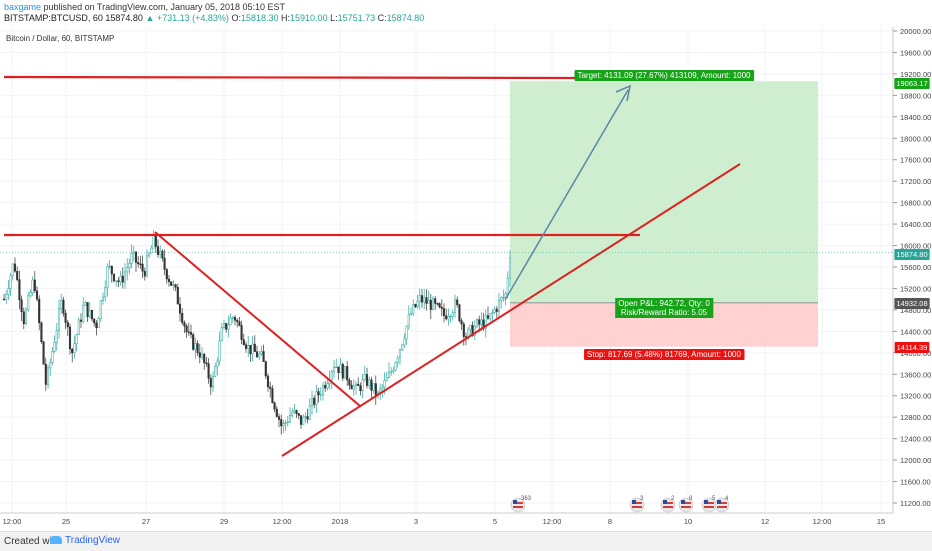  What do you see at coordinates (686, 504) in the screenshot?
I see `event-marker: 8` at bounding box center [686, 504].